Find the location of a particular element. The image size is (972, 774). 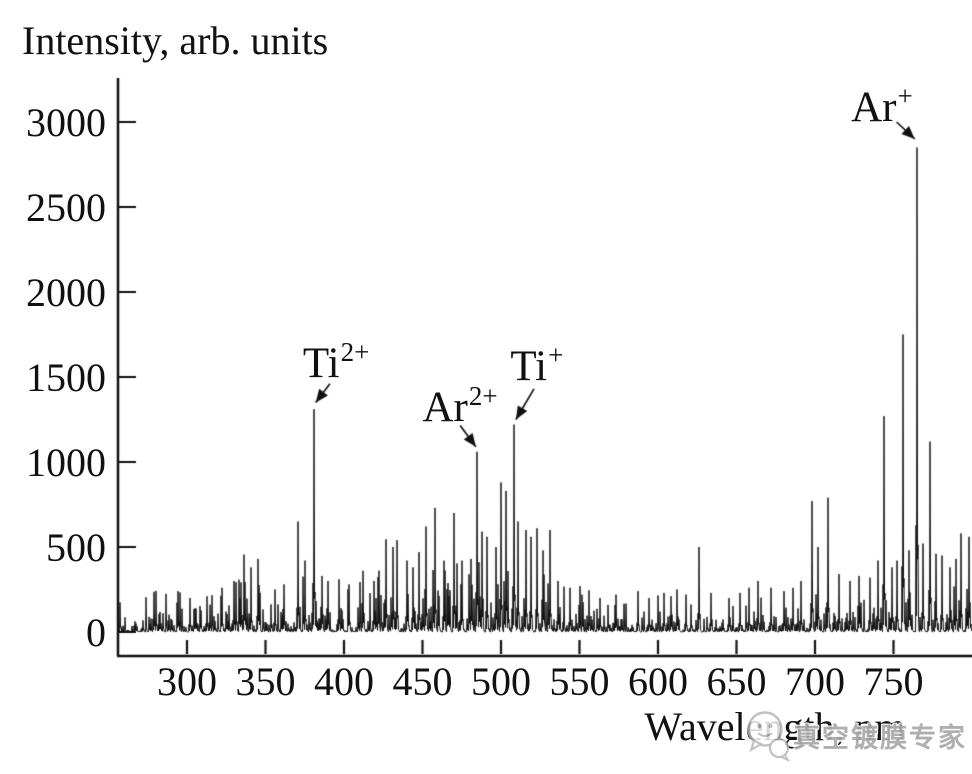

y-axis-title: Intensity, arb. units is located at coordinates (175, 40).